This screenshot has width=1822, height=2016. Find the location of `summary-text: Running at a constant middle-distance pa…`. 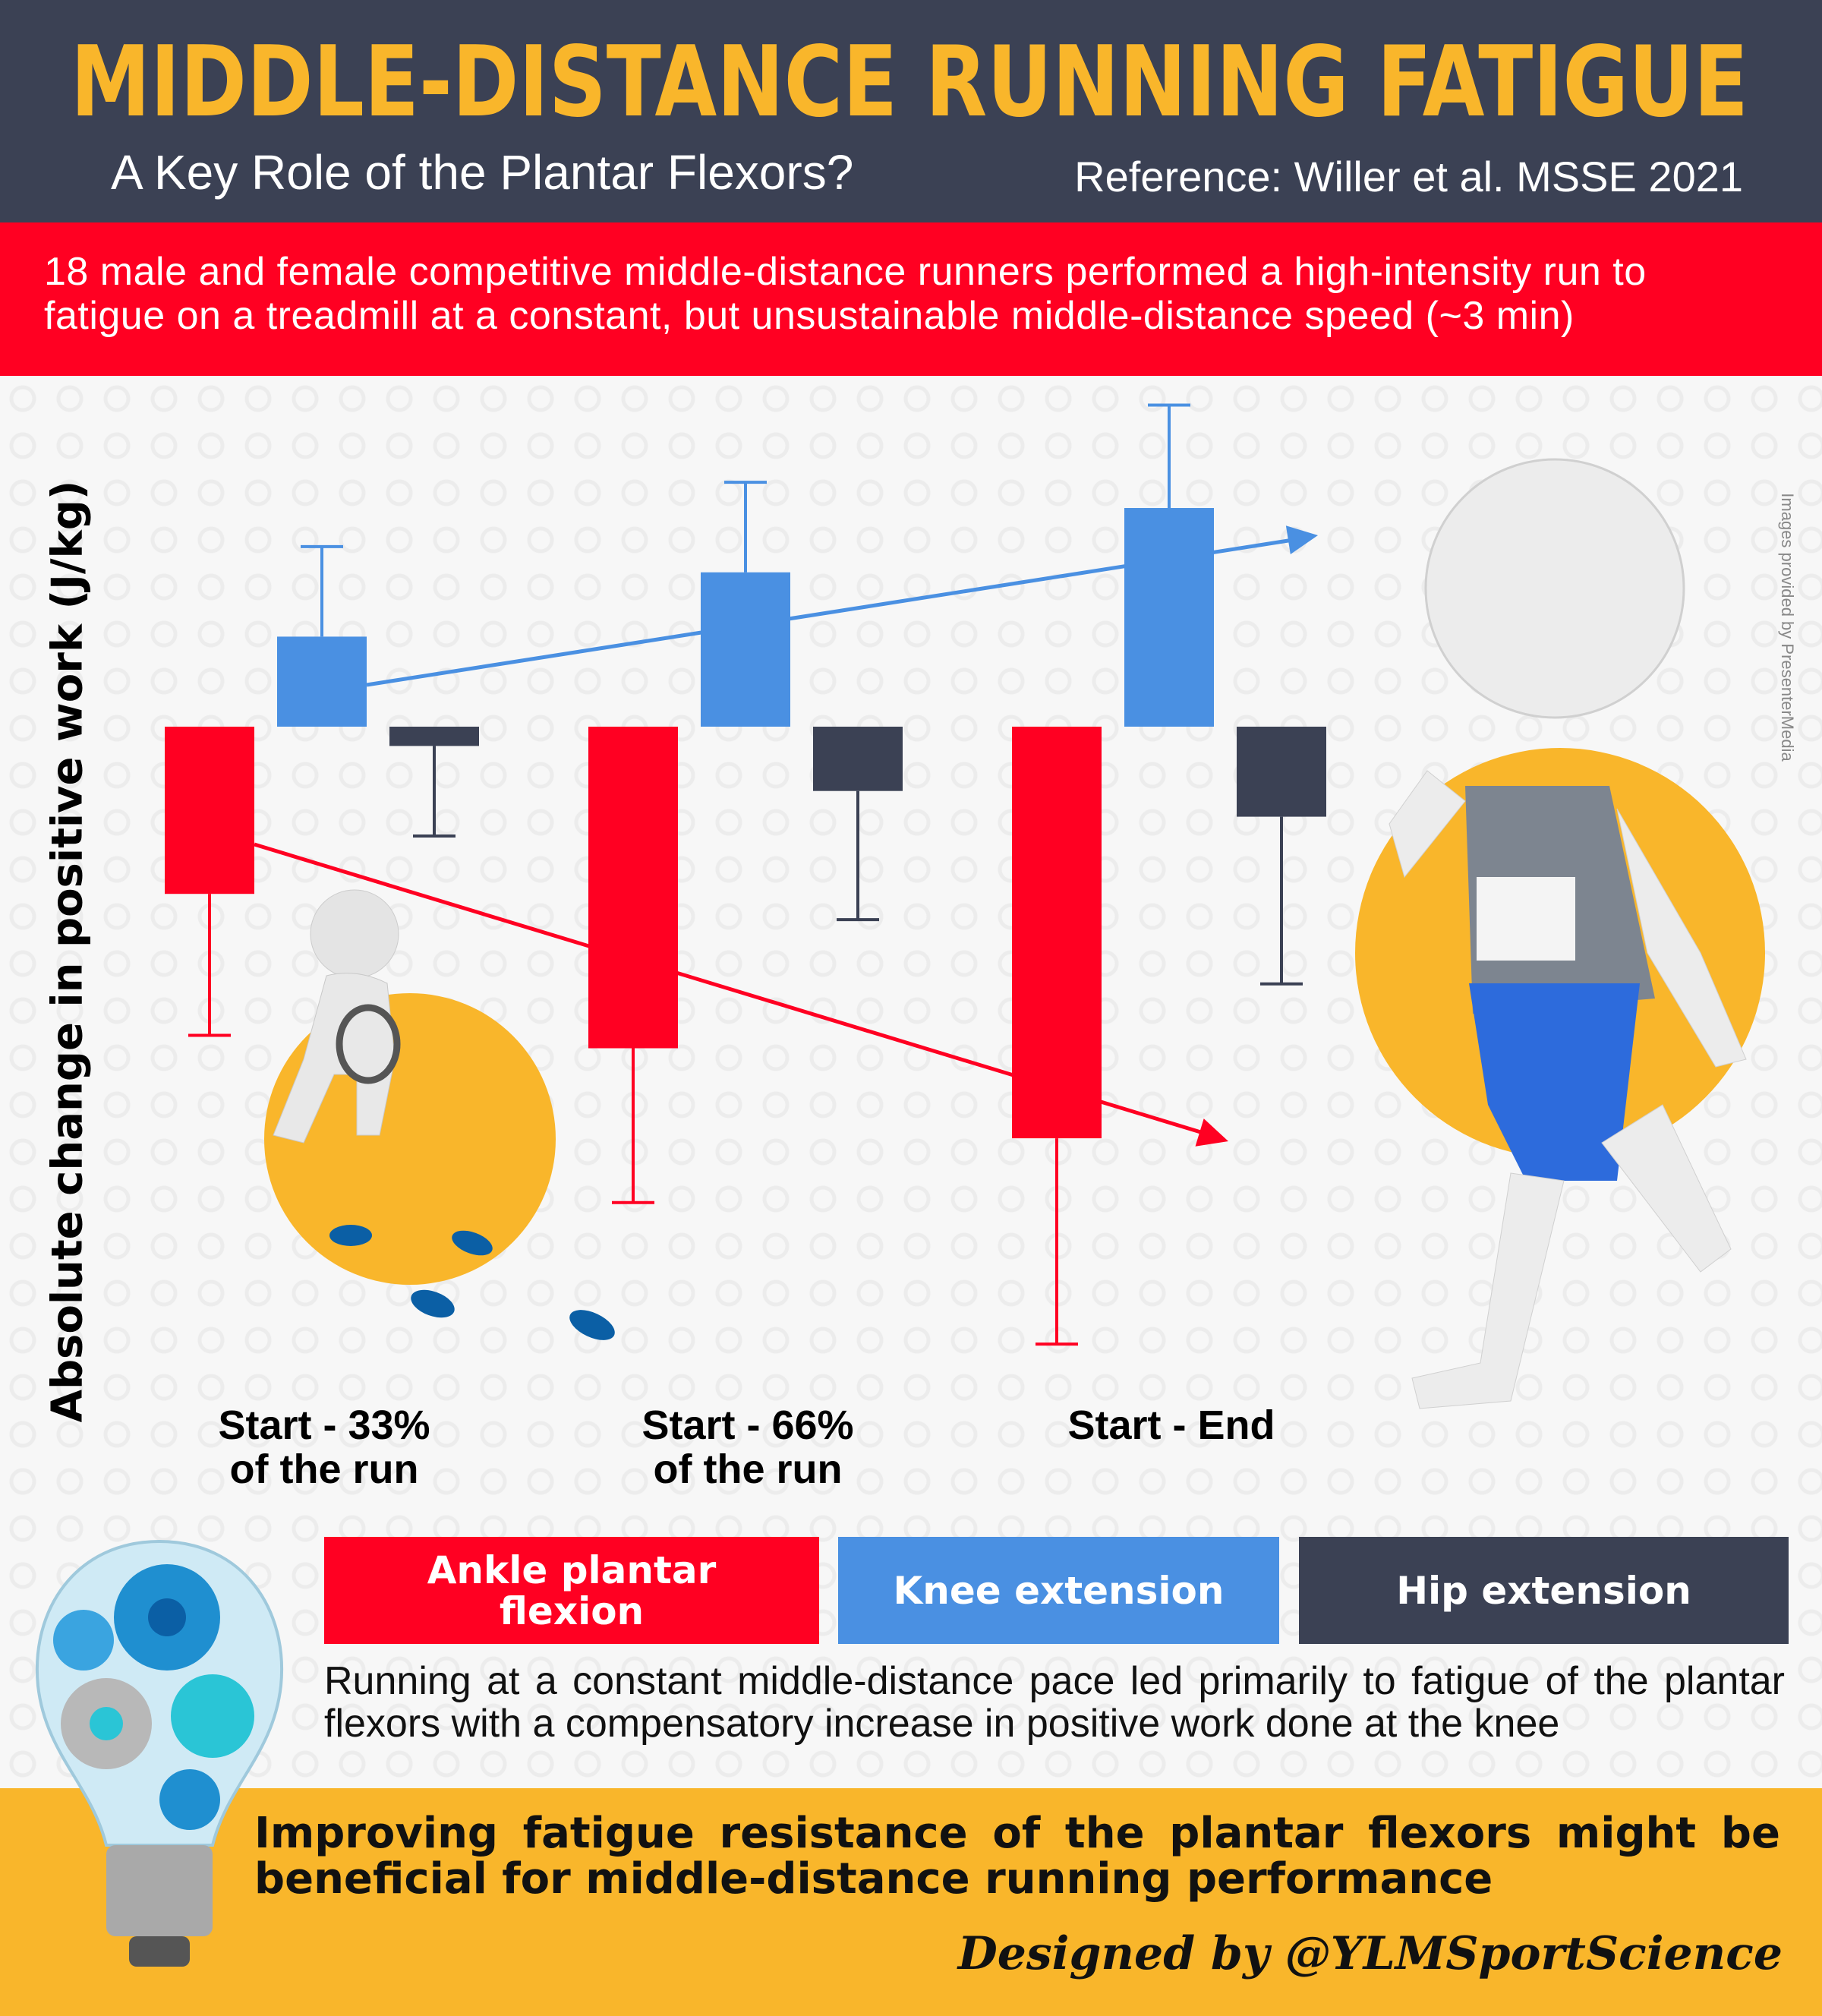

summary-text: Running at a constant middle-distance pa… is located at coordinates (1054, 1703).